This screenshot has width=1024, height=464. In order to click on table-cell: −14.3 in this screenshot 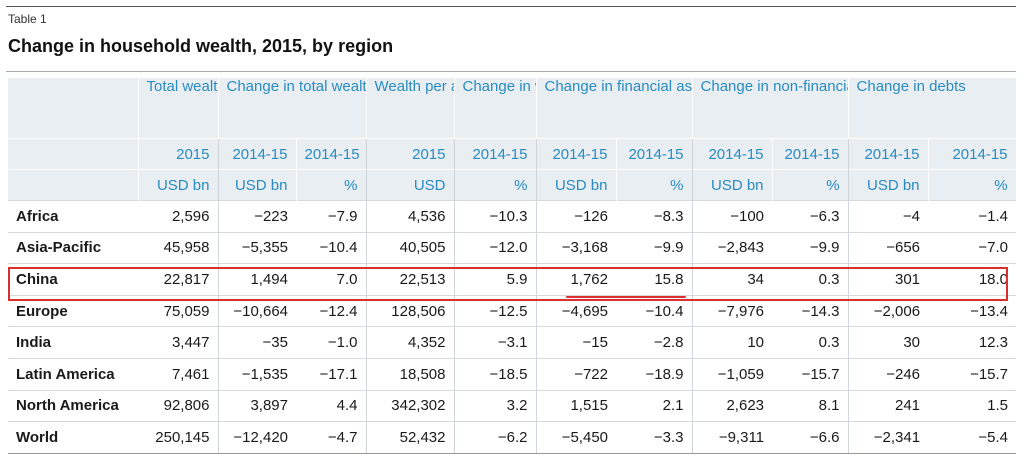, I will do `click(810, 310)`.